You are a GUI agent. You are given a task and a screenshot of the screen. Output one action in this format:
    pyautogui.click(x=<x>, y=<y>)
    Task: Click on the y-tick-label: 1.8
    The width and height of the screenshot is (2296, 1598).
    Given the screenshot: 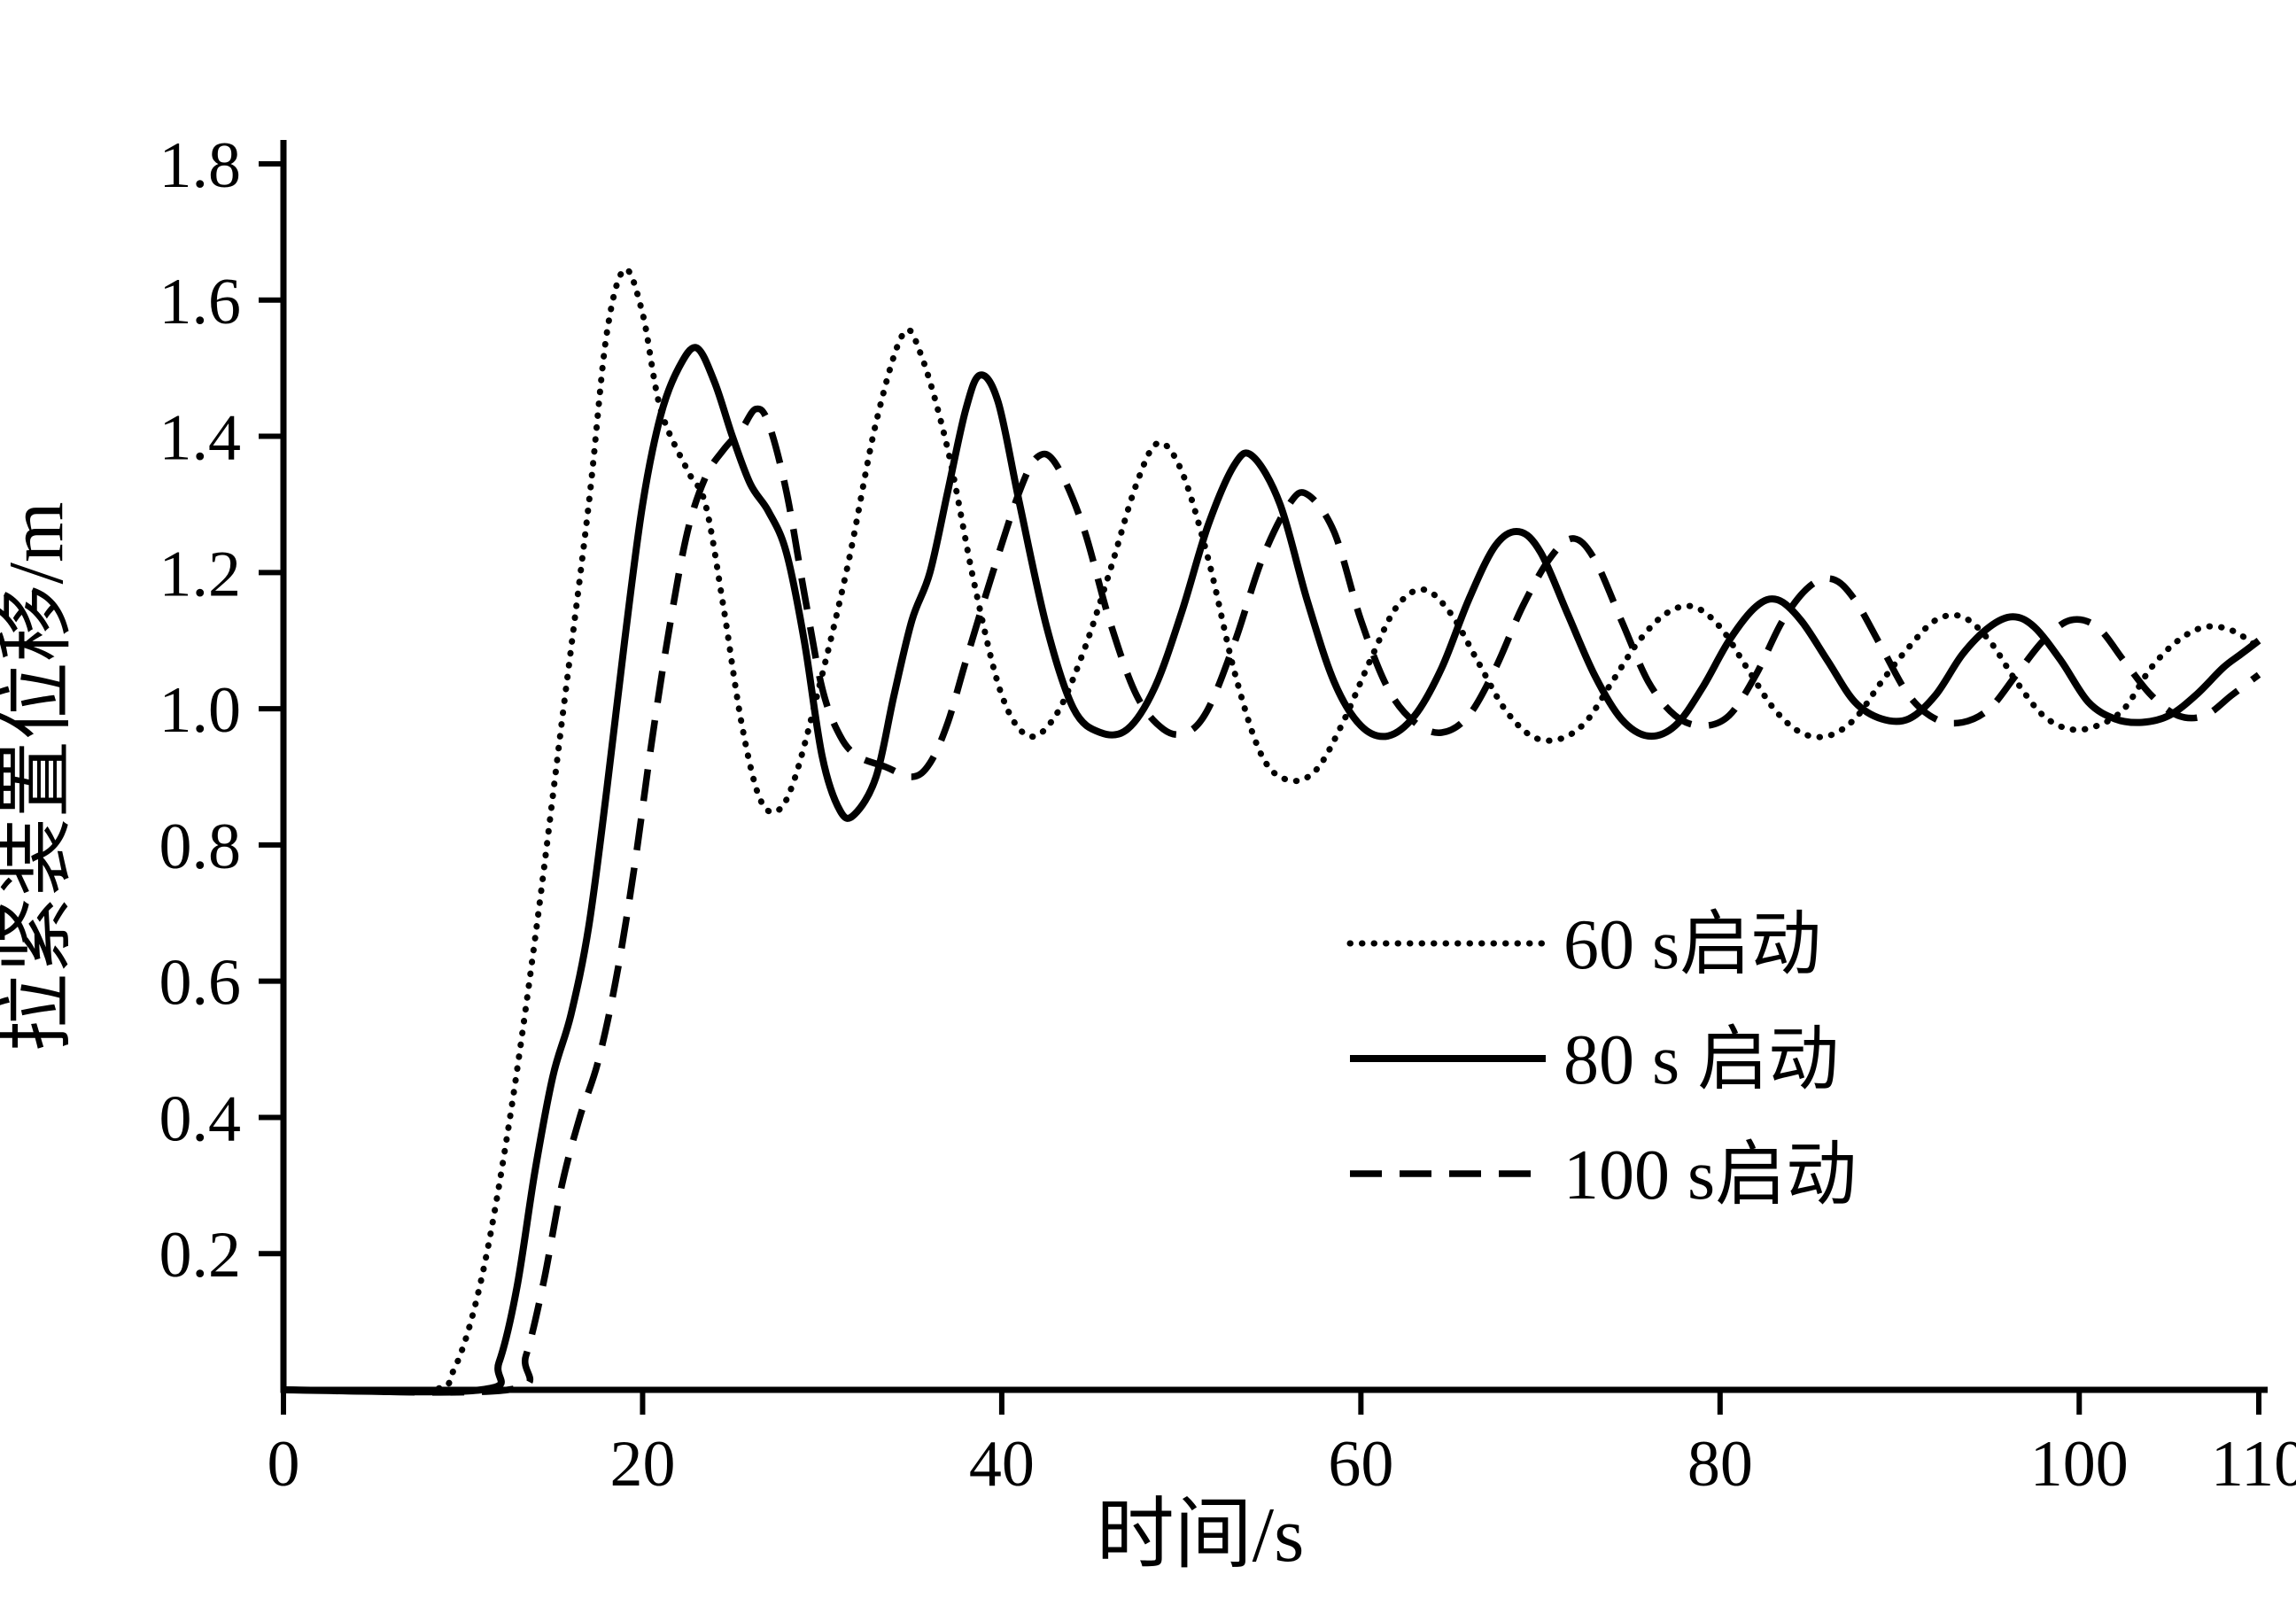 What is the action you would take?
    pyautogui.click(x=200, y=166)
    